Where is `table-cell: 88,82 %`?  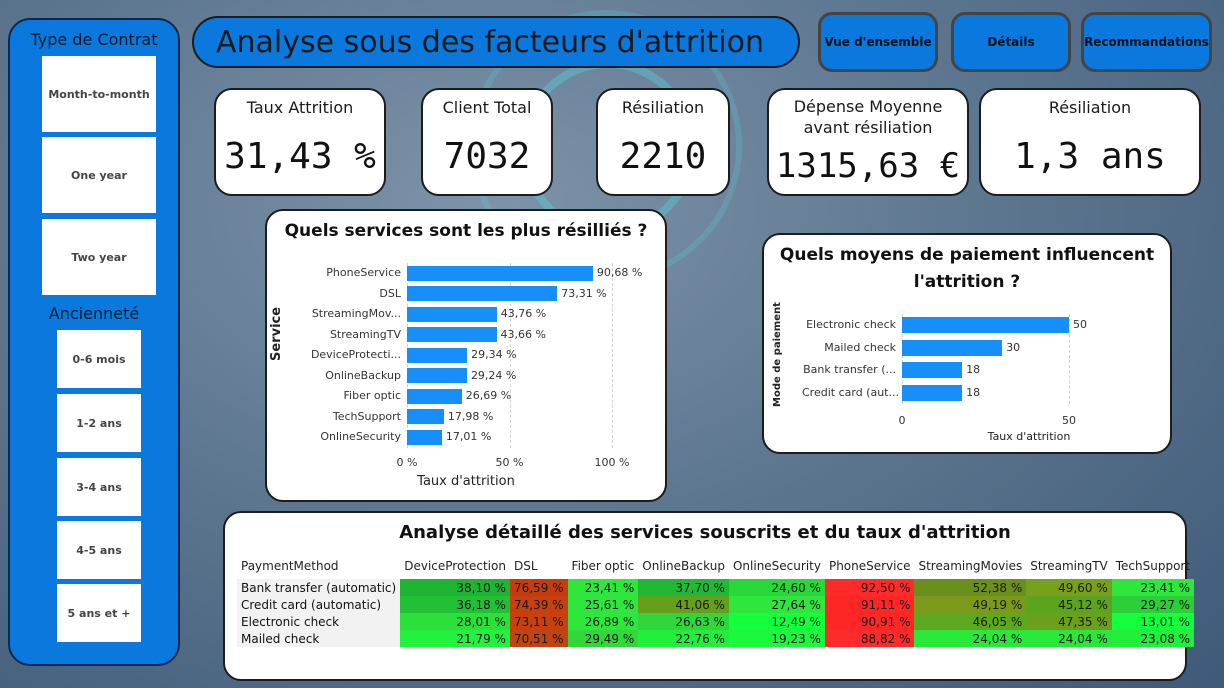 table-cell: 88,82 % is located at coordinates (869, 638).